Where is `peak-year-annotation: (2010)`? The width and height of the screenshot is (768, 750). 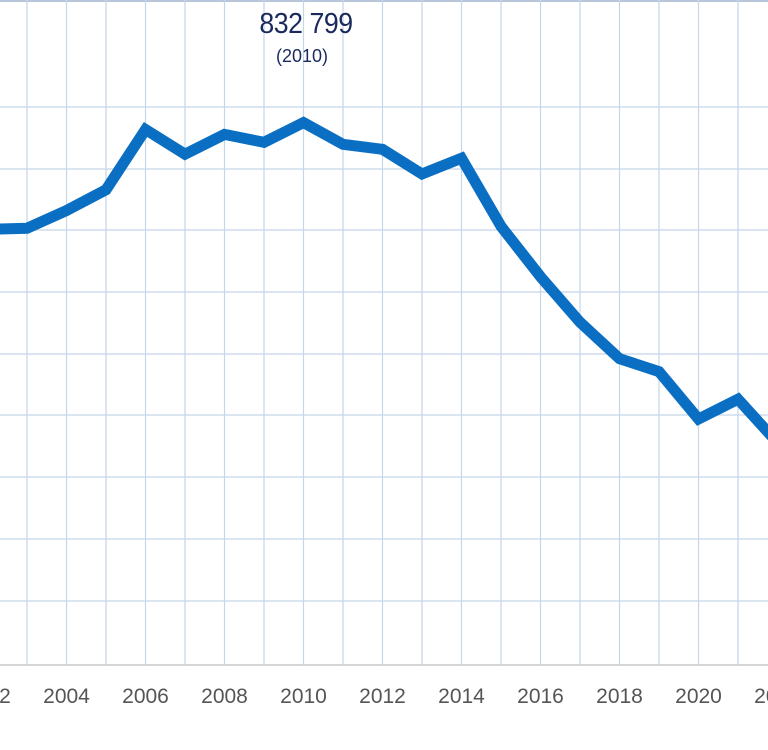
peak-year-annotation: (2010) is located at coordinates (302, 56).